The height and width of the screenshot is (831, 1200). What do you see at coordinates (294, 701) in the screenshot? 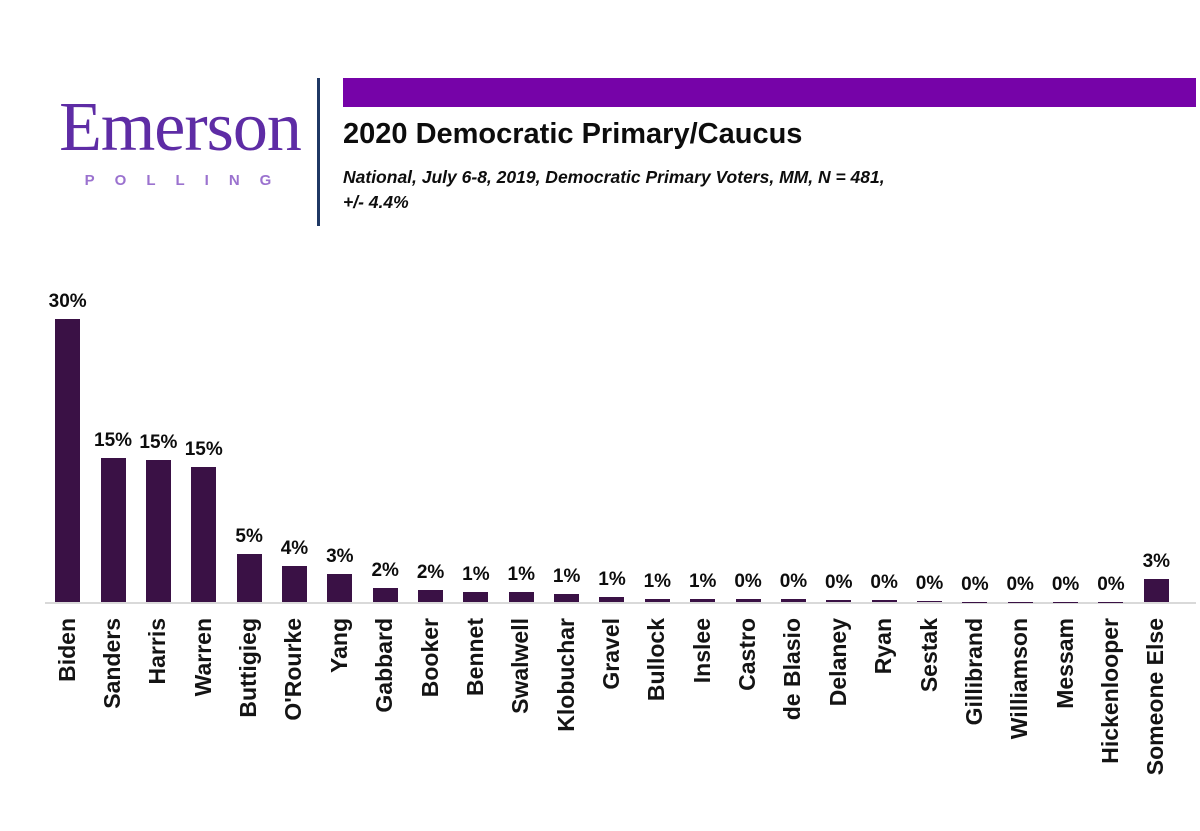
I see `category-cell-o-rourke: O'Rourke` at bounding box center [294, 701].